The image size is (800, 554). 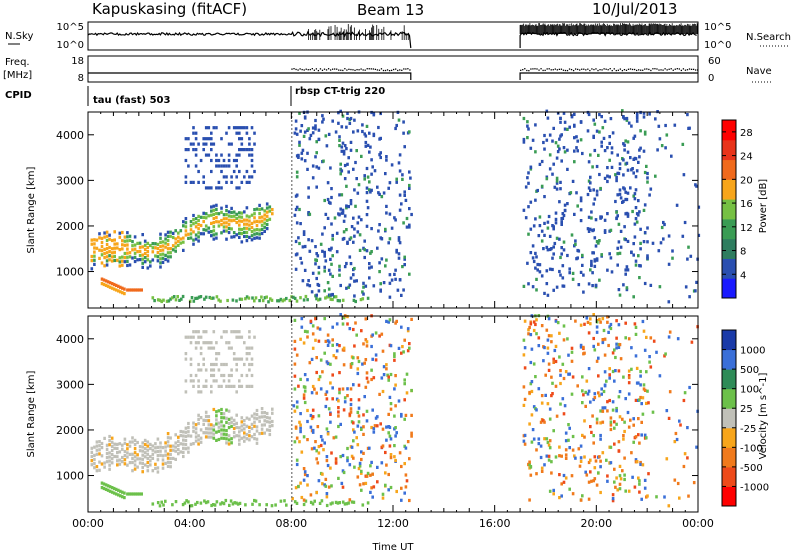 I want to click on colorbar-tick: 25, so click(x=746, y=409).